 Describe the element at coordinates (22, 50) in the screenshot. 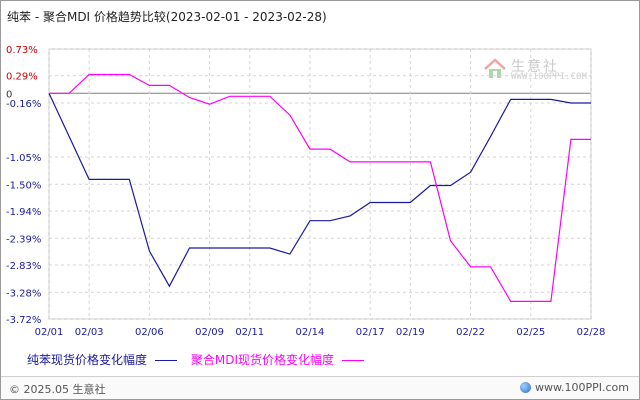

I see `y-tick-label: 0.73%` at that location.